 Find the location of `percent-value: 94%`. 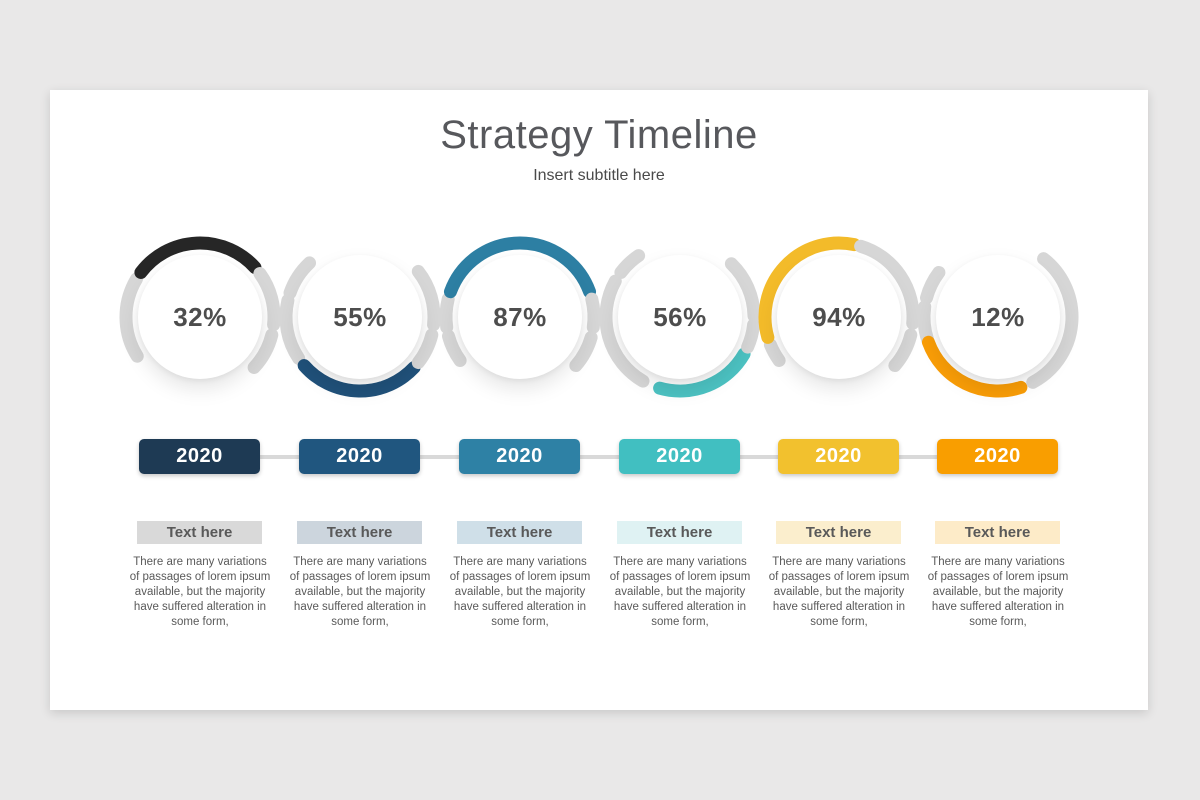

percent-value: 94% is located at coordinates (839, 316).